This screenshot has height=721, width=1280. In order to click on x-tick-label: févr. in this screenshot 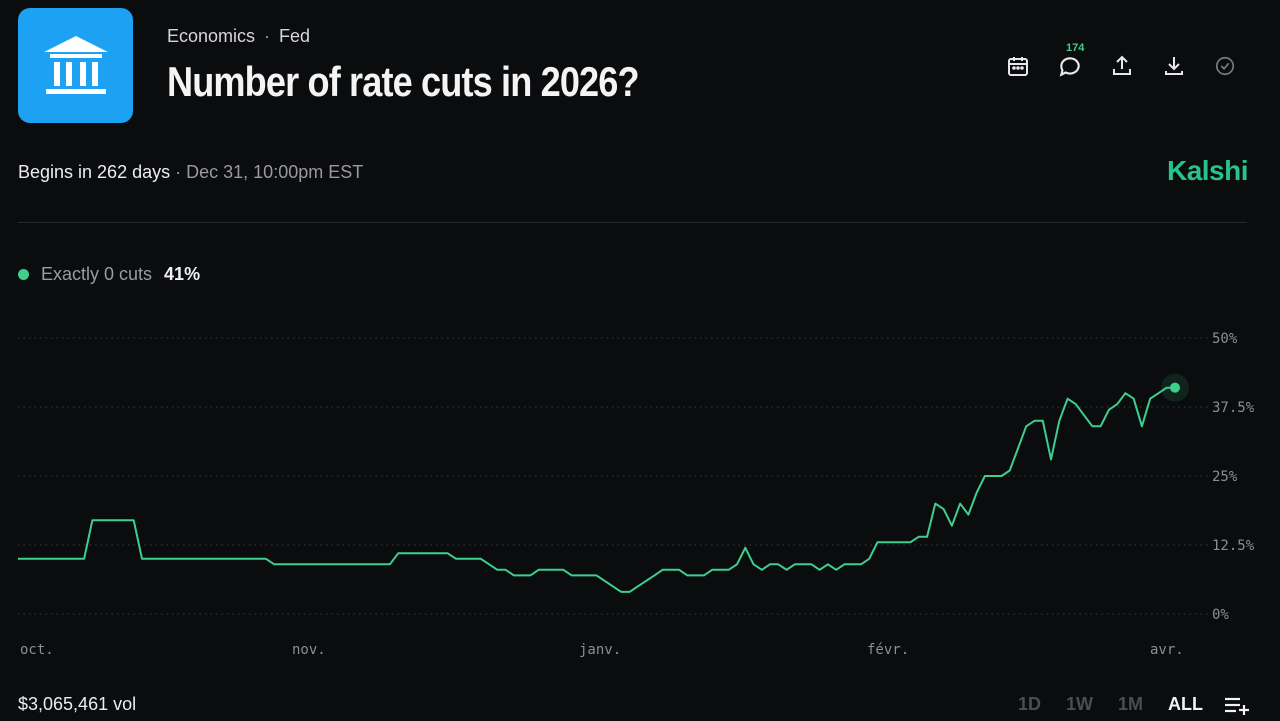, I will do `click(888, 650)`.